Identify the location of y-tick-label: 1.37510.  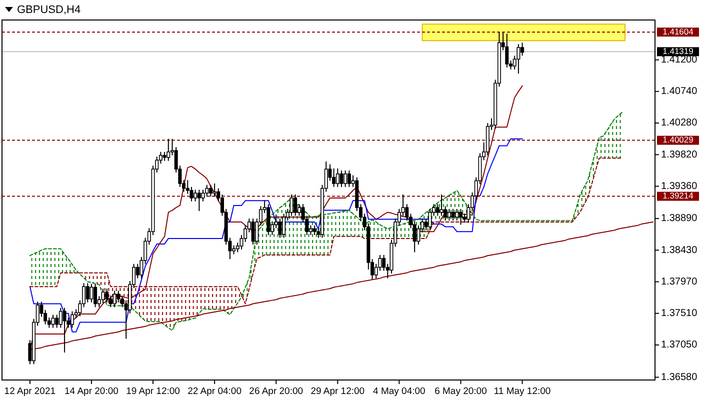
(679, 313).